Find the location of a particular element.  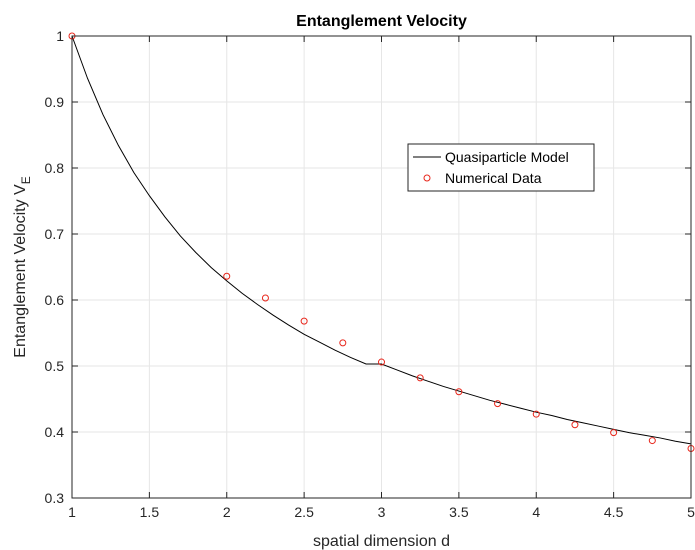

legend-box is located at coordinates (501, 167).